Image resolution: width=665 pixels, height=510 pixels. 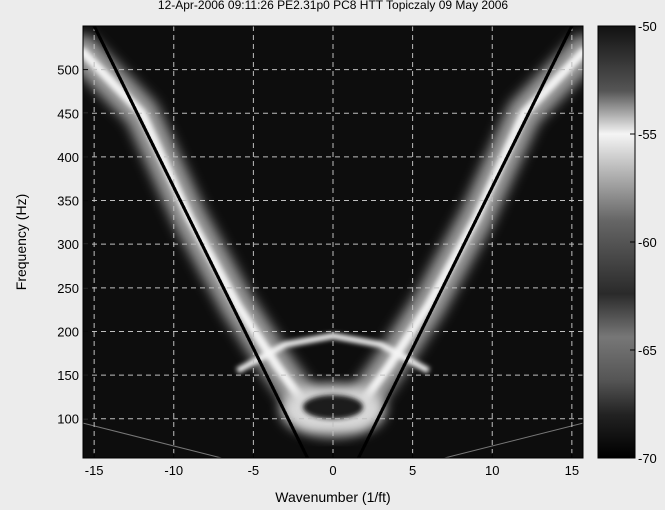 I want to click on x-tick-label: 10, so click(x=492, y=470).